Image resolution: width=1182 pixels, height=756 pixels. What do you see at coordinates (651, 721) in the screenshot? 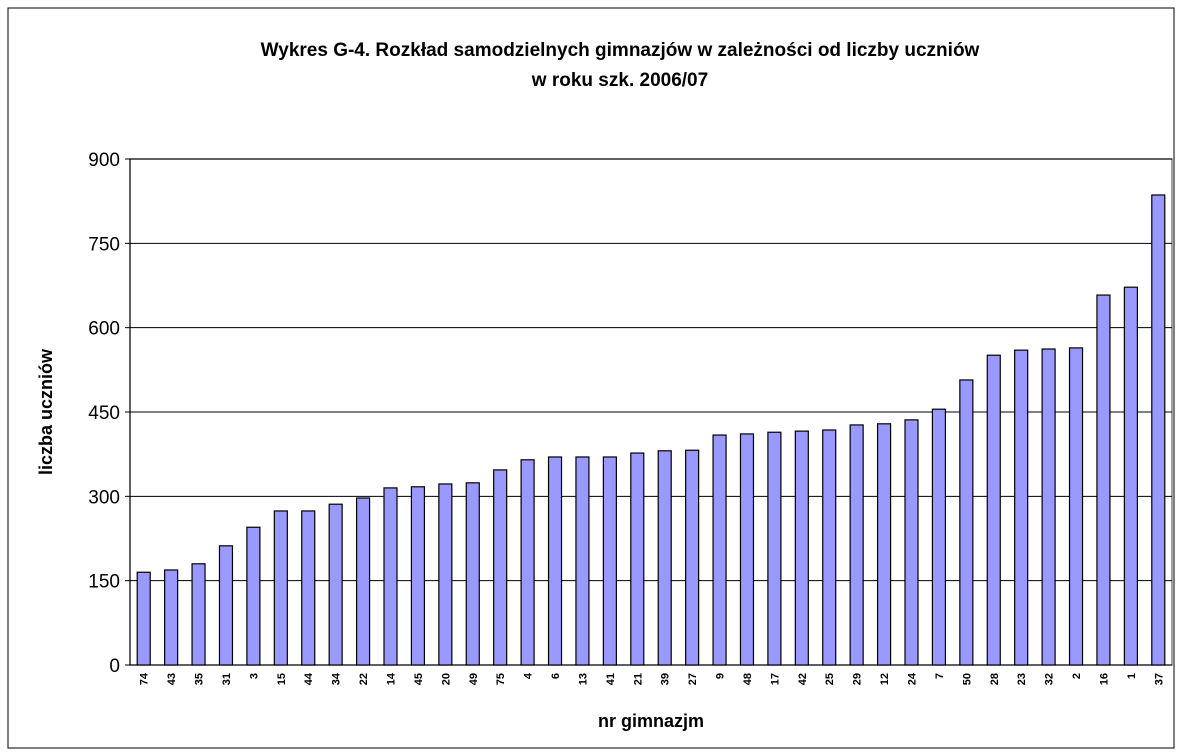
I see `x-axis-label: nr gimnazjm` at bounding box center [651, 721].